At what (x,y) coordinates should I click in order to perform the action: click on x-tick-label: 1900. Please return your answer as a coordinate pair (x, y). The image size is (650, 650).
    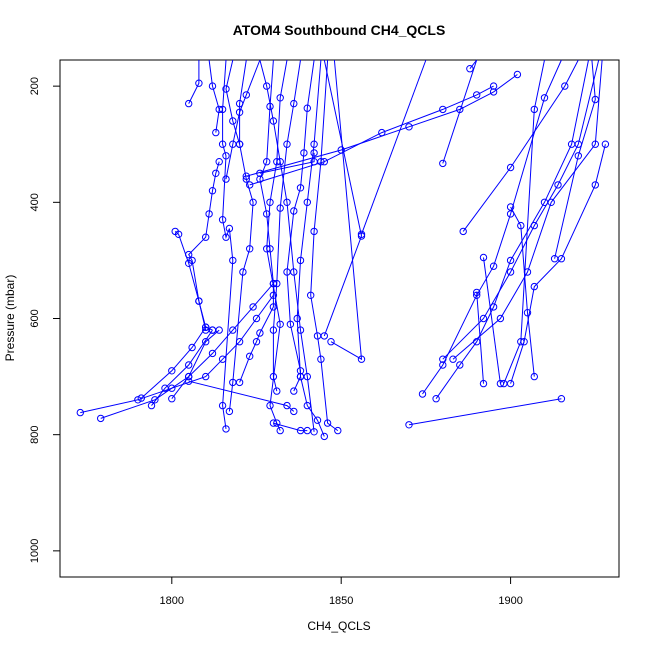
    Looking at the image, I should click on (510, 601).